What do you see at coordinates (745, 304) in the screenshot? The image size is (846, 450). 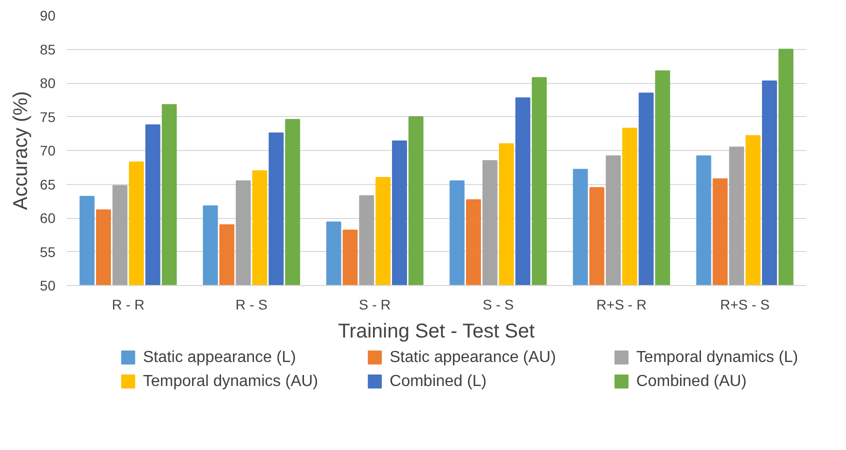 I see `x-tick-label: R+S - S` at bounding box center [745, 304].